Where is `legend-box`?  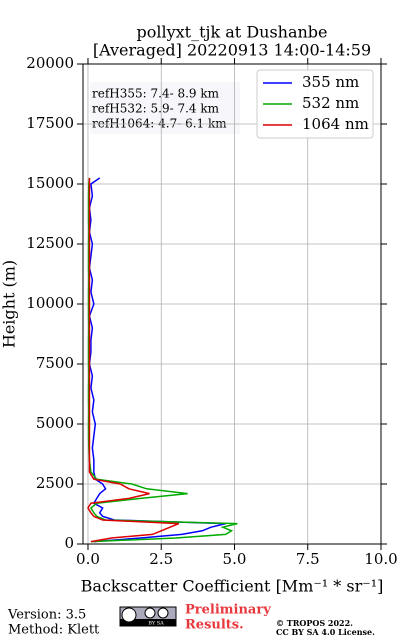 legend-box is located at coordinates (315, 104).